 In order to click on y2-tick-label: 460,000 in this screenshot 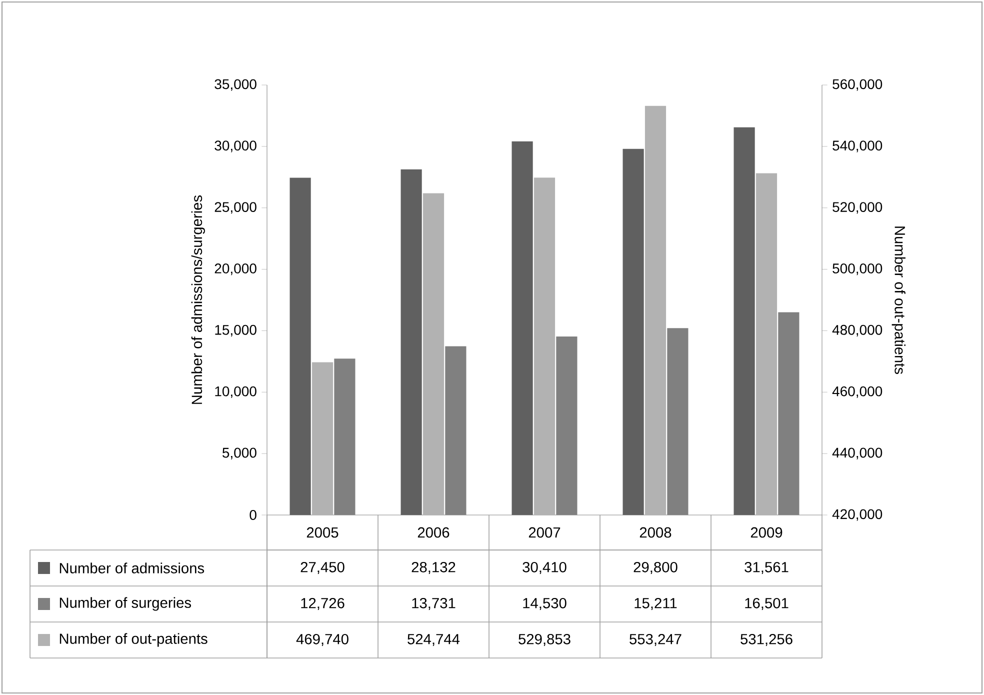, I will do `click(857, 392)`.